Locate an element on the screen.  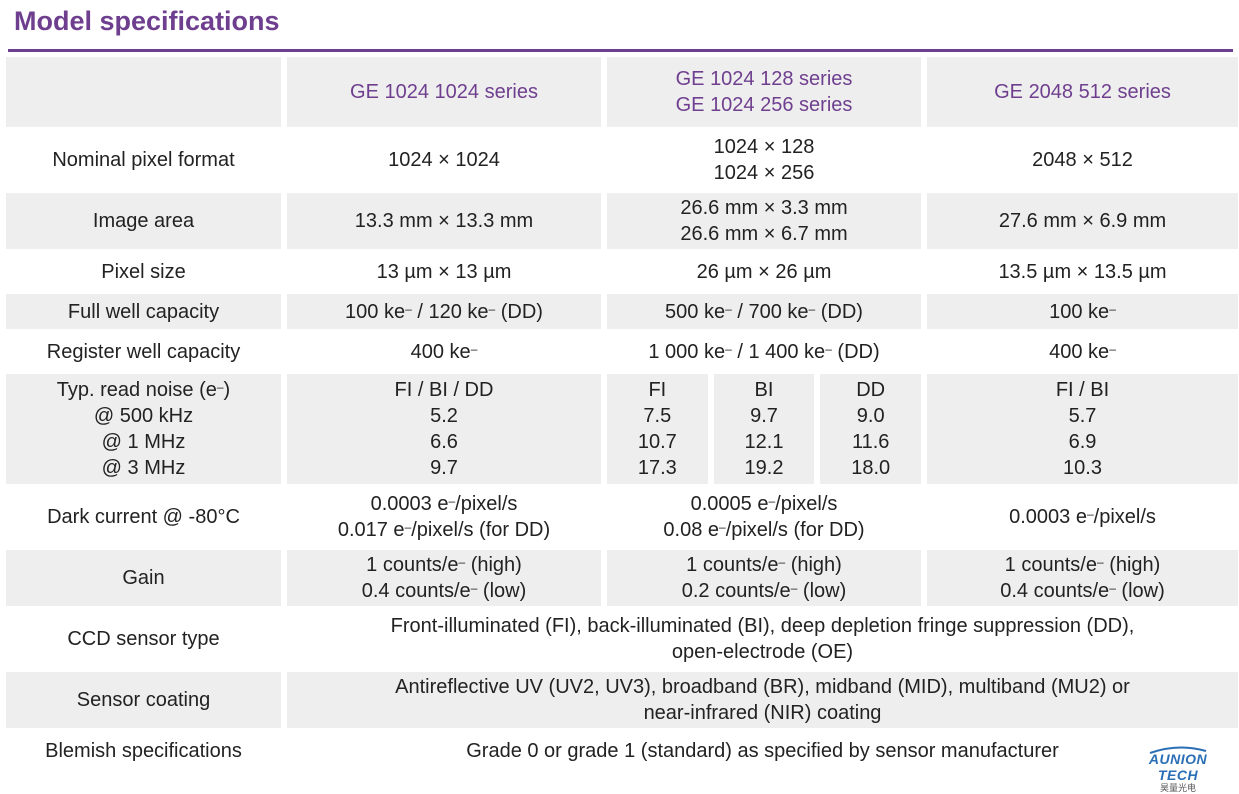
cell: FI / BI 5.7 6.9 10.3 is located at coordinates (1082, 429).